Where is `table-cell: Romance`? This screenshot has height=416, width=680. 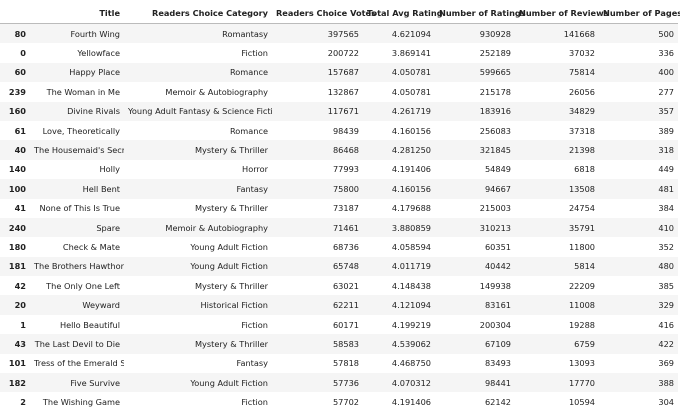
table-cell: Romance is located at coordinates (248, 72).